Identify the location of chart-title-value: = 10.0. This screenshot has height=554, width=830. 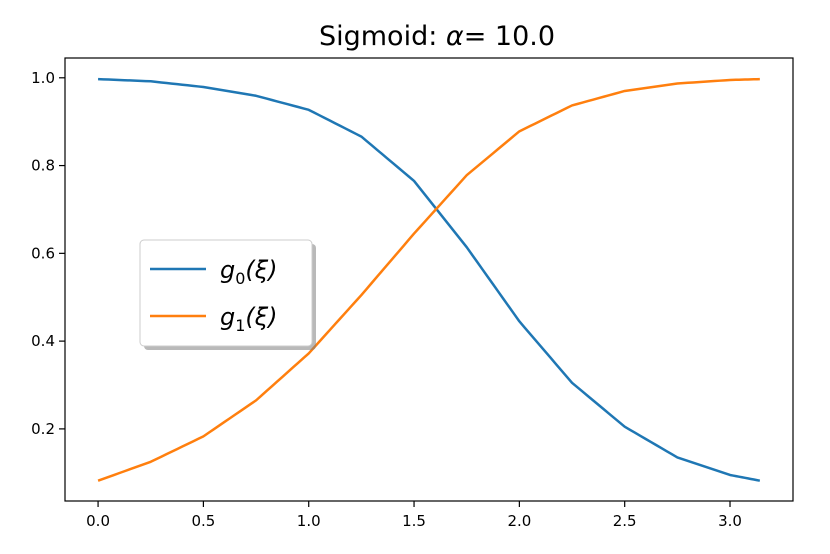
(509, 36).